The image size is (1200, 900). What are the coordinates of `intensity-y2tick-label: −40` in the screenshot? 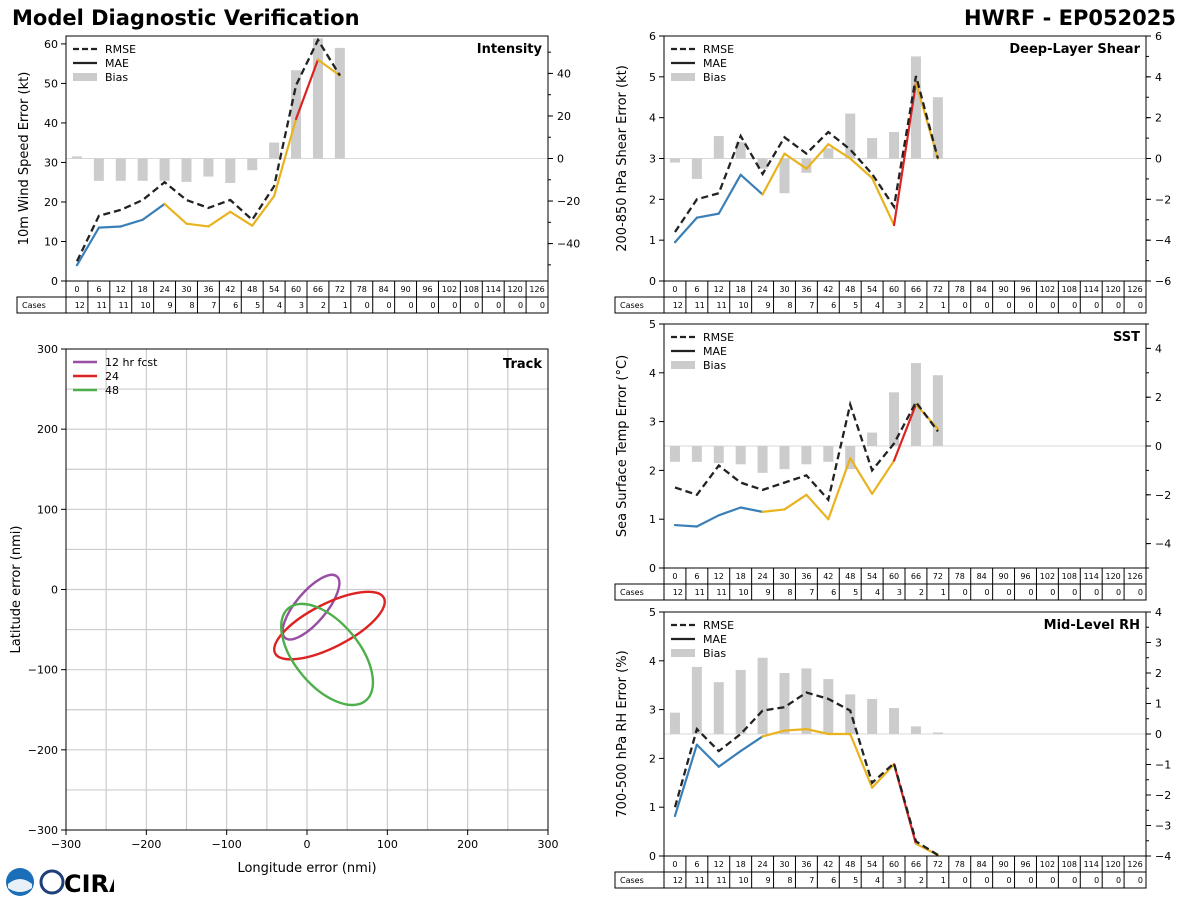 It's located at (568, 244).